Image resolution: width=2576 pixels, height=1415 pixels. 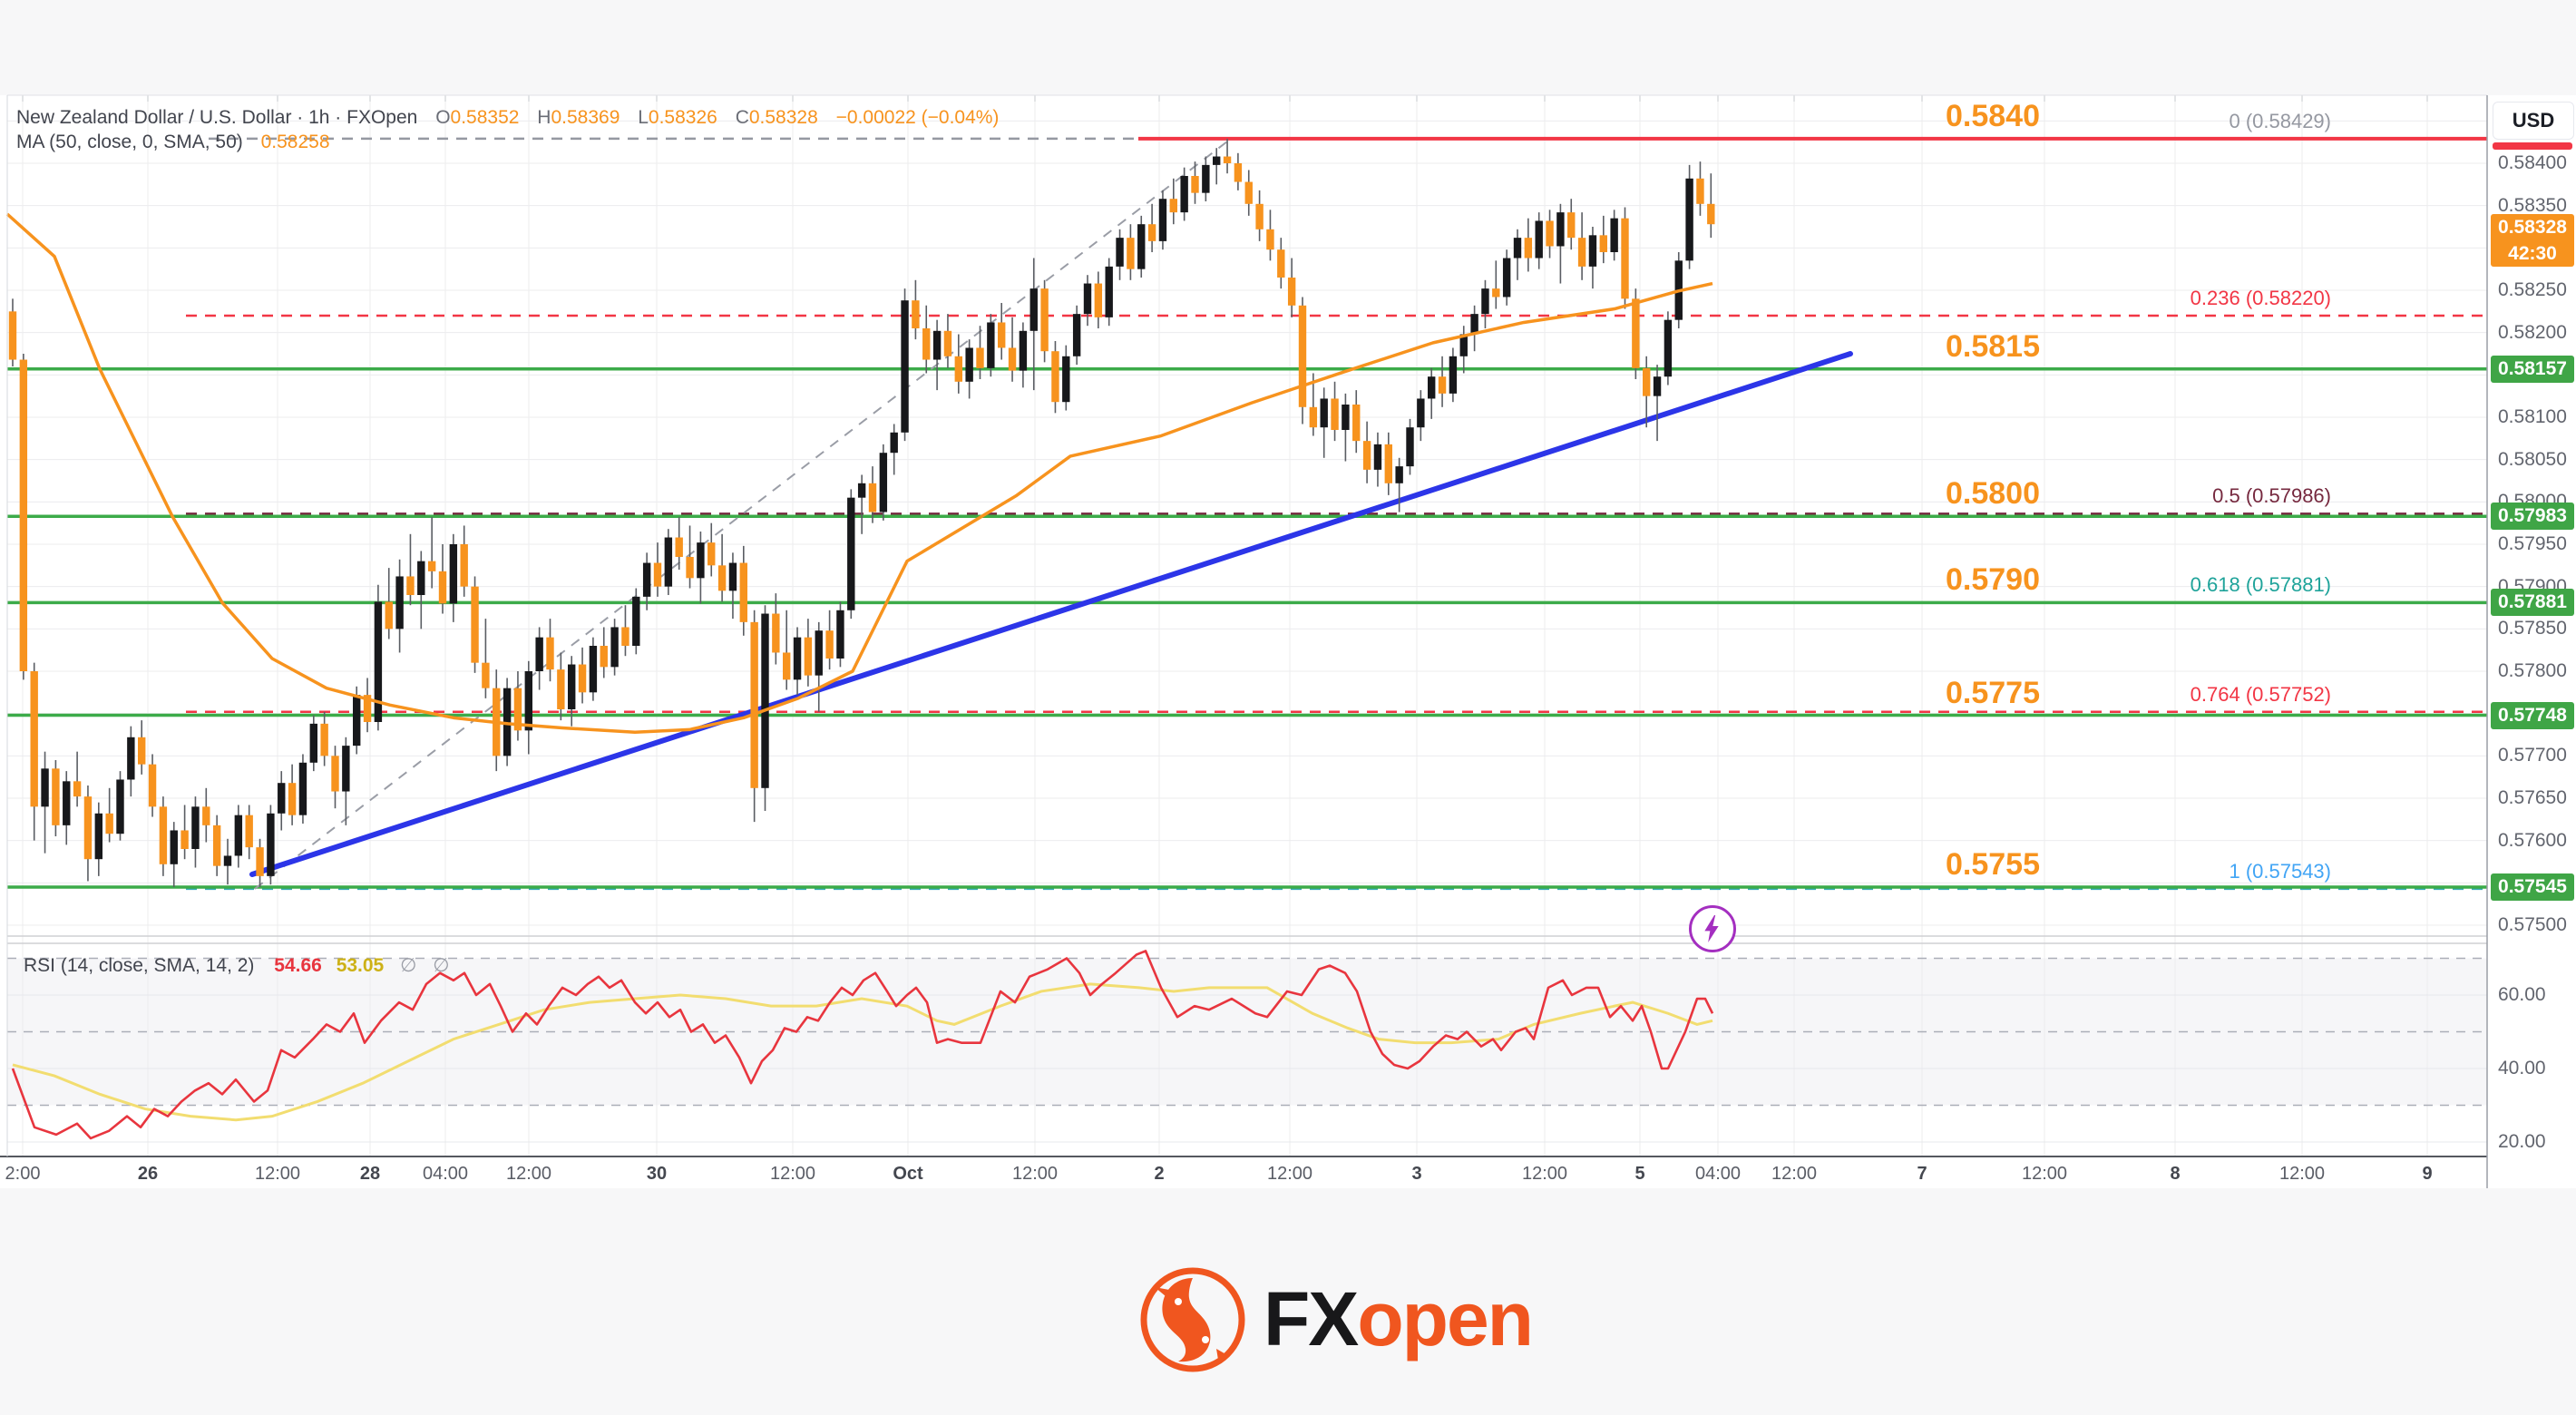 What do you see at coordinates (2532, 369) in the screenshot?
I see `level-price-tag: 0.58157` at bounding box center [2532, 369].